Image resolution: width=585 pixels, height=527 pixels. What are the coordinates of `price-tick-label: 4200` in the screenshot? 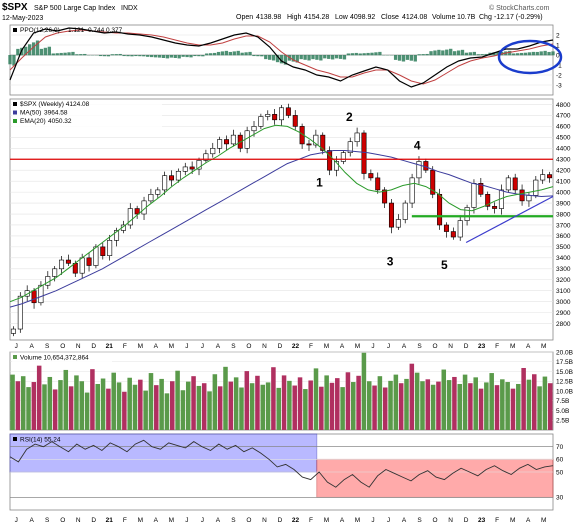 It's located at (563, 171).